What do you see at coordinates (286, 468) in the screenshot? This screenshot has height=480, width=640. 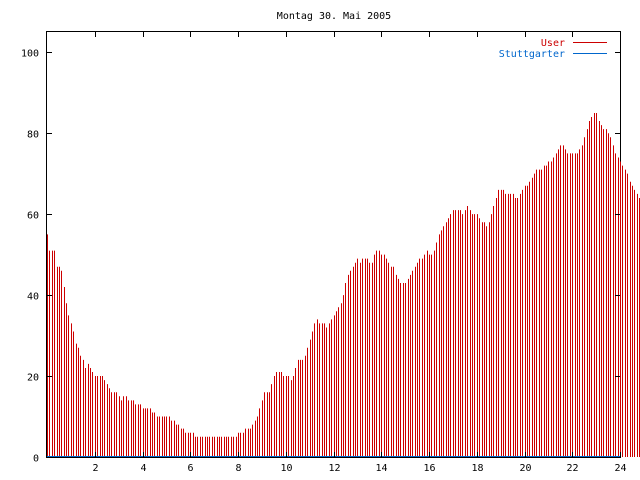 I see `x-tick-label: 10` at bounding box center [286, 468].